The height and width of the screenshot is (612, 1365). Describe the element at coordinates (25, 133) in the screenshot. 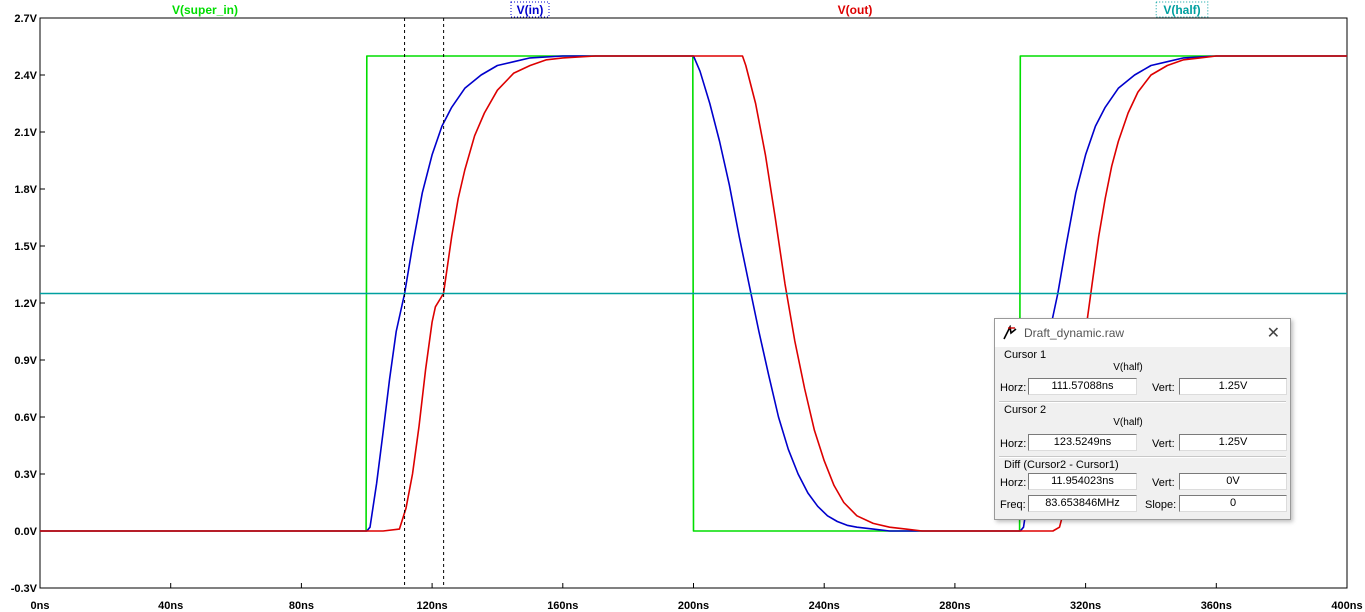

I see `y-tick-label: 2.1V` at that location.